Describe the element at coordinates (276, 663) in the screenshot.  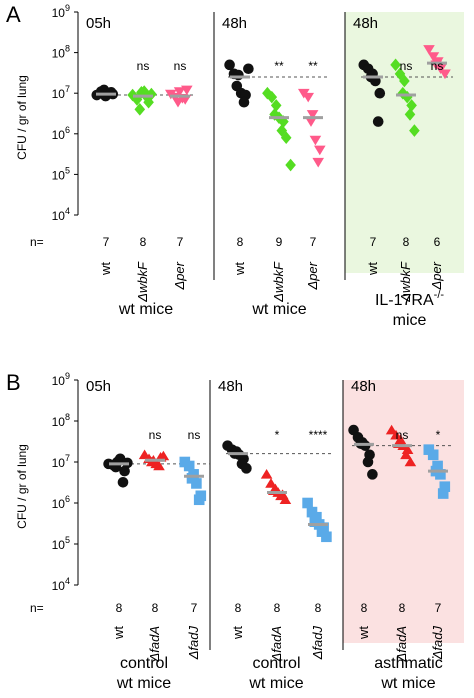
I see `mice-label: control` at that location.